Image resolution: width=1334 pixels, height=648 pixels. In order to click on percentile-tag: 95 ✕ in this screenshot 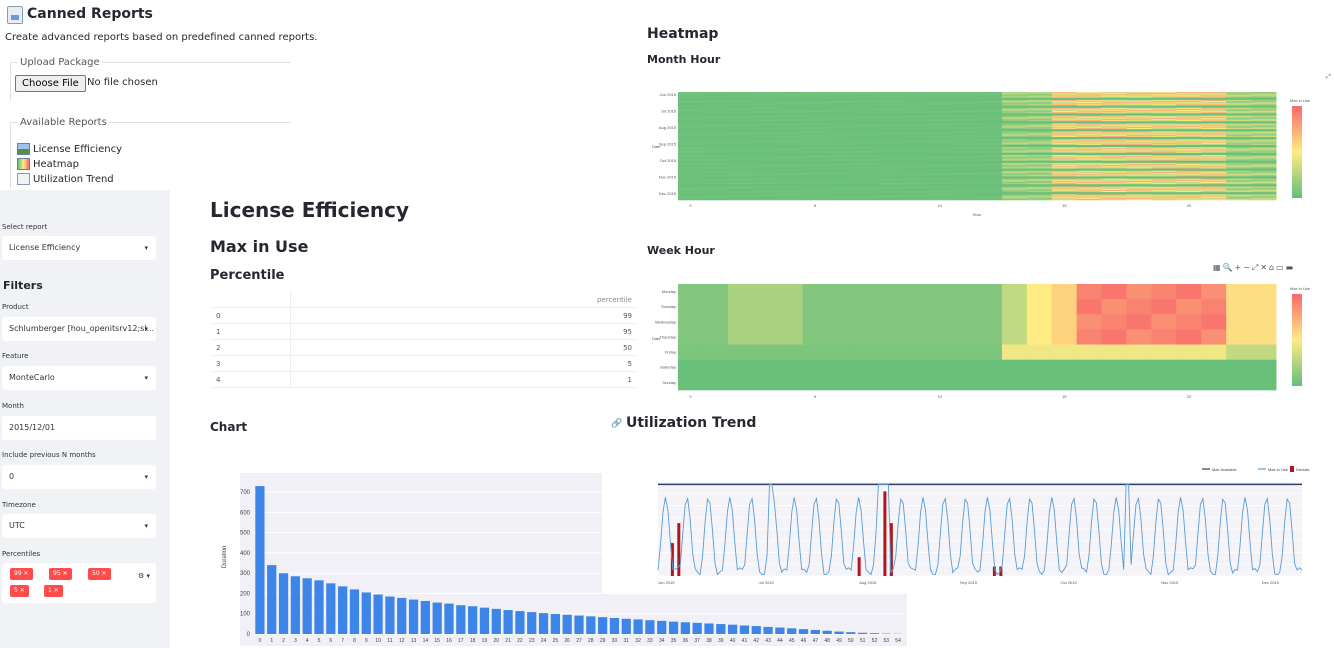, I will do `click(60, 574)`.